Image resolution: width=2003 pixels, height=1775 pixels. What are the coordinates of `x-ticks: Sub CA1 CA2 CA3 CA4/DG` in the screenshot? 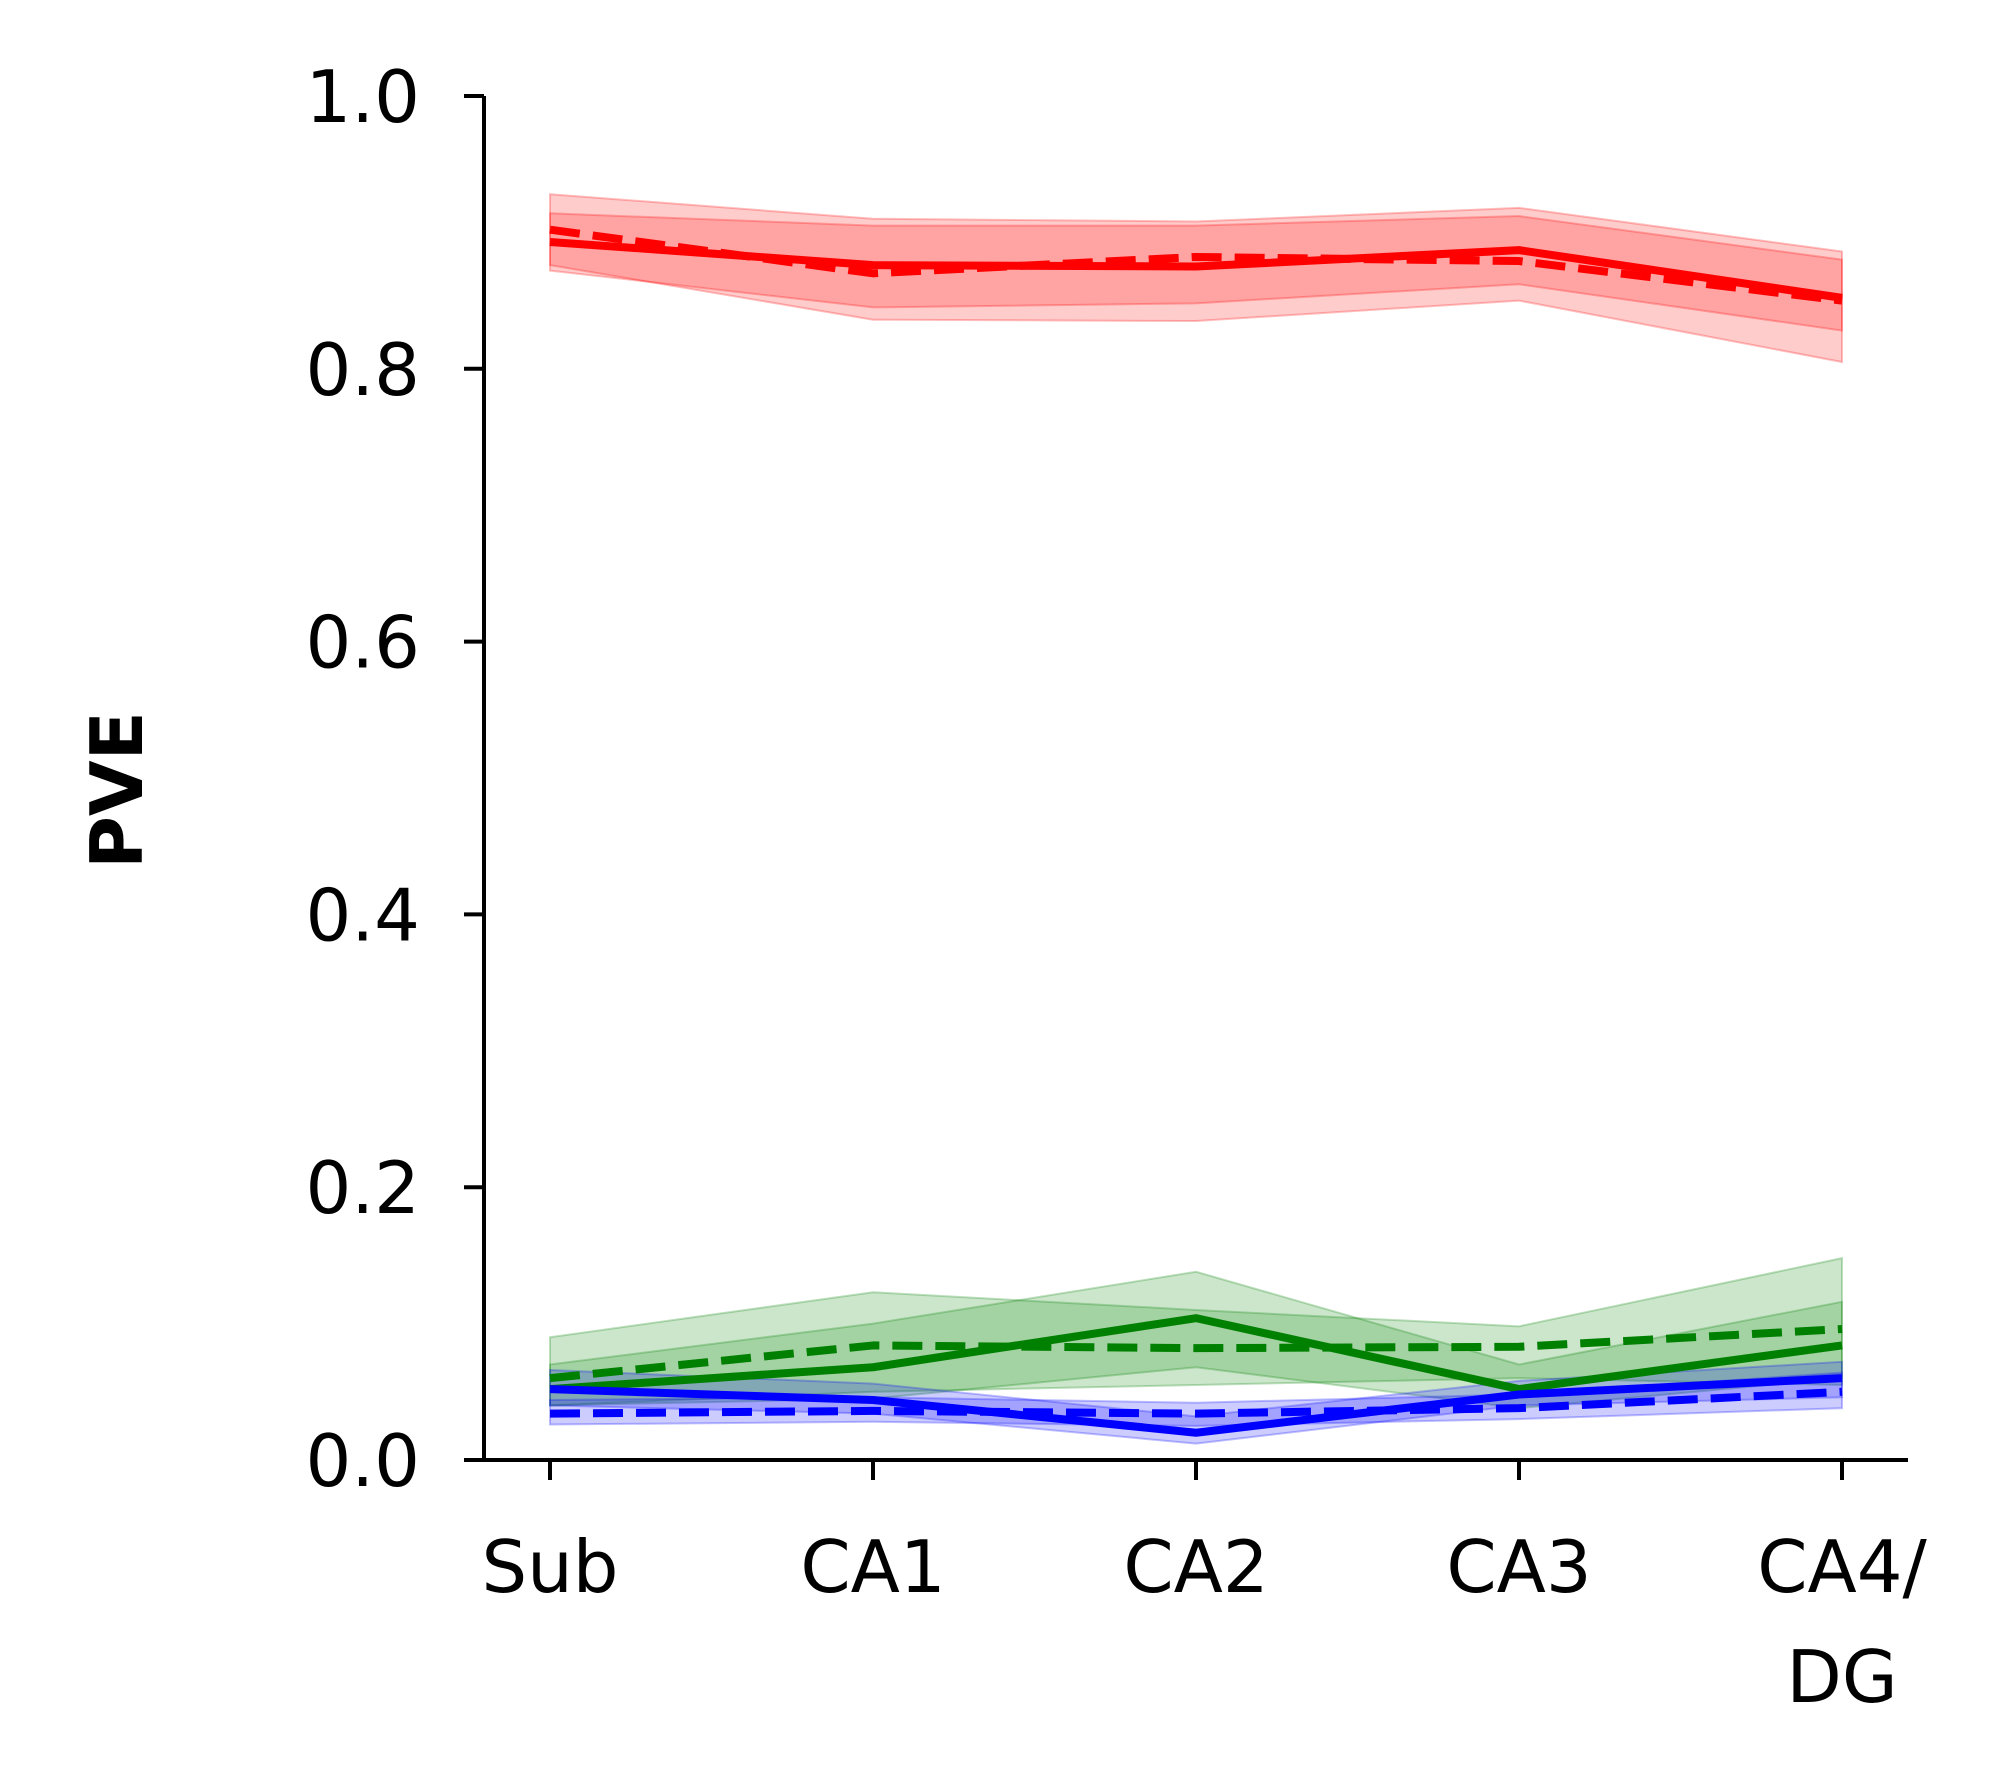 It's located at (1204, 1589).